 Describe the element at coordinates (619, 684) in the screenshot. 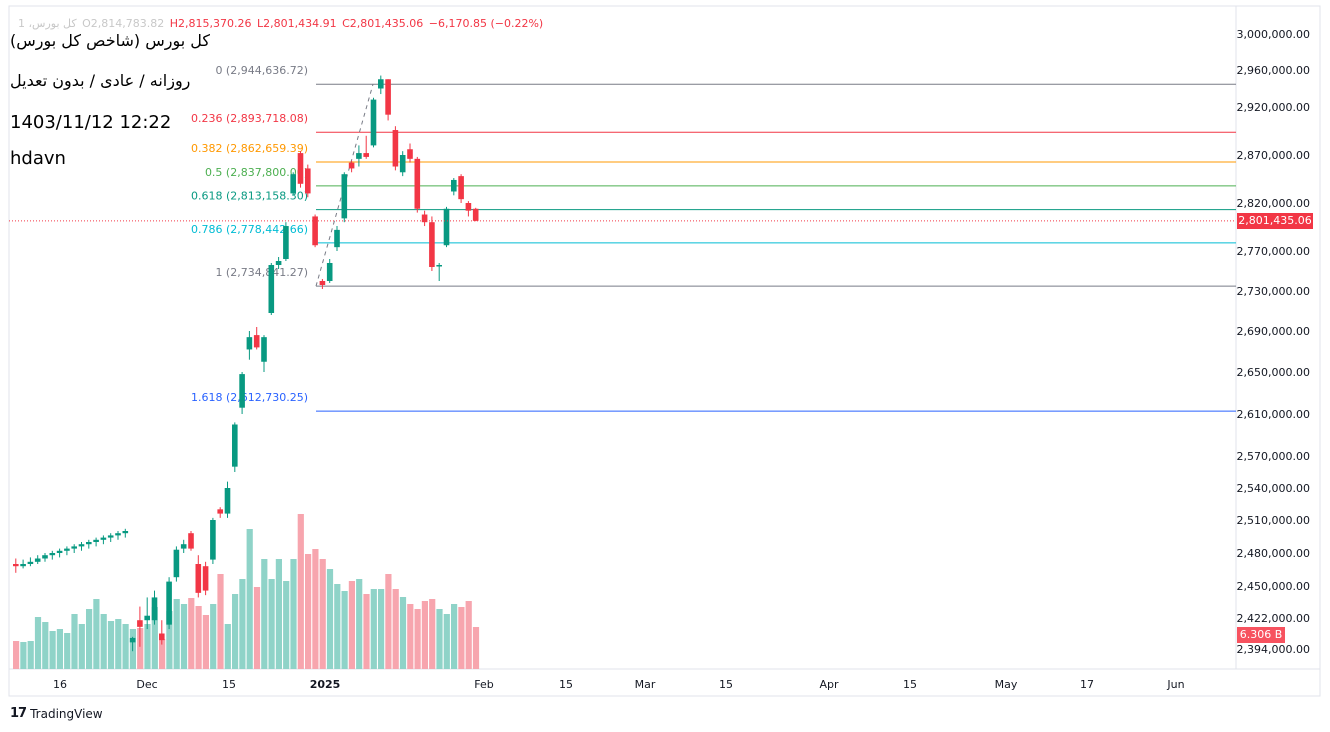

I see `time-axis: 16 Dec 15 2025 Feb 15 Mar 15 Apr 15 May 17 Jun` at that location.